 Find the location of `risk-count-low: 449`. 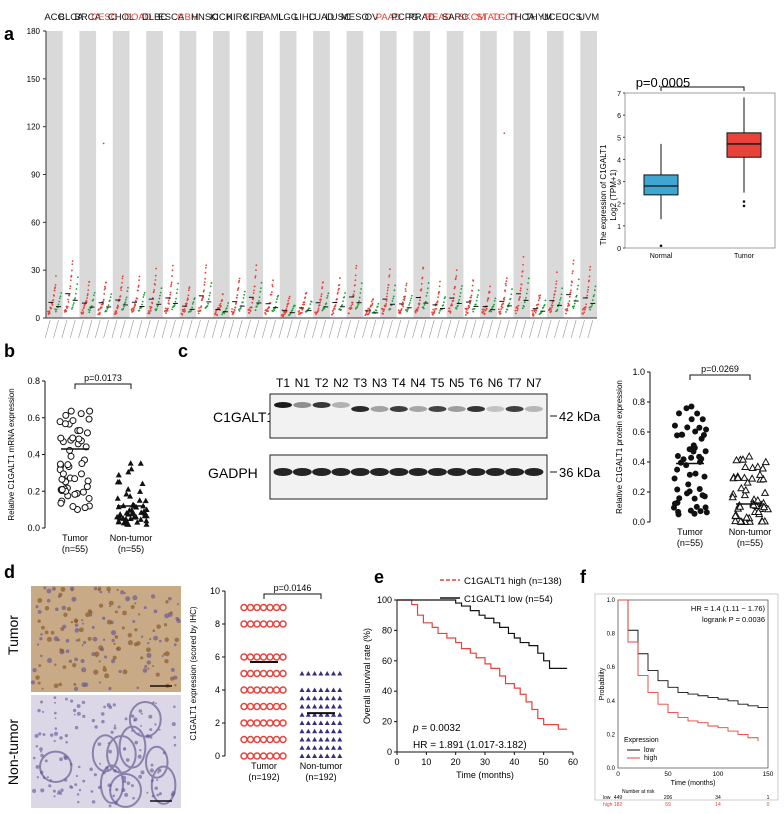

risk-count-low: 449 is located at coordinates (618, 798).